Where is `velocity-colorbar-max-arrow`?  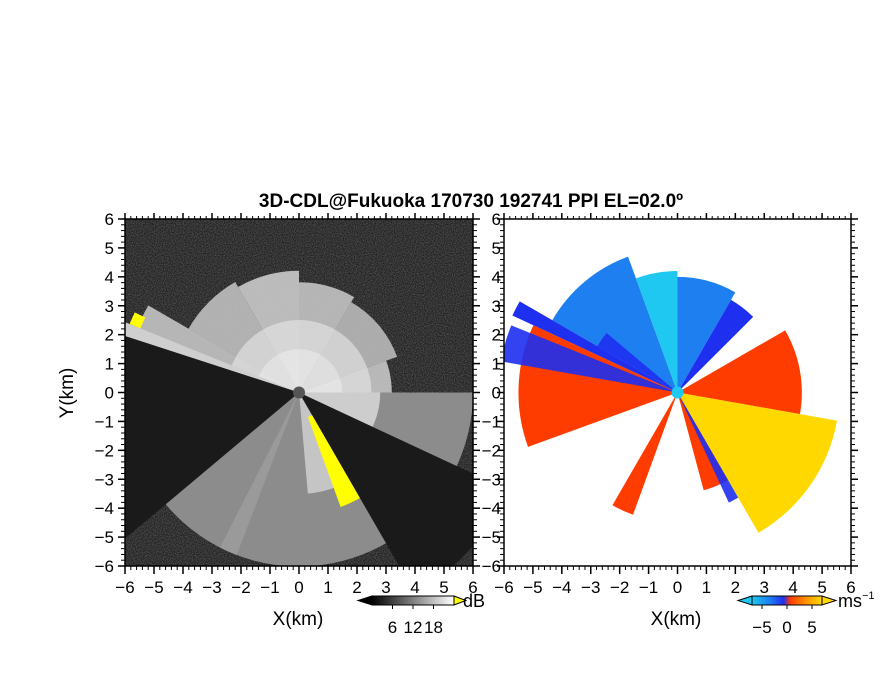 velocity-colorbar-max-arrow is located at coordinates (829, 600).